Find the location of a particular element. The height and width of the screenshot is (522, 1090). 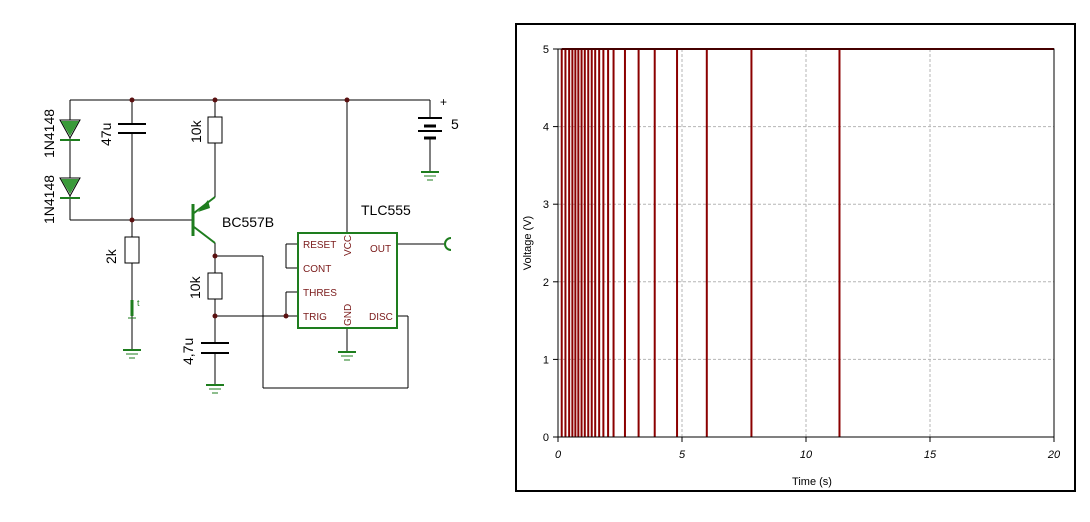

battery-value-label: 5 is located at coordinates (455, 124).